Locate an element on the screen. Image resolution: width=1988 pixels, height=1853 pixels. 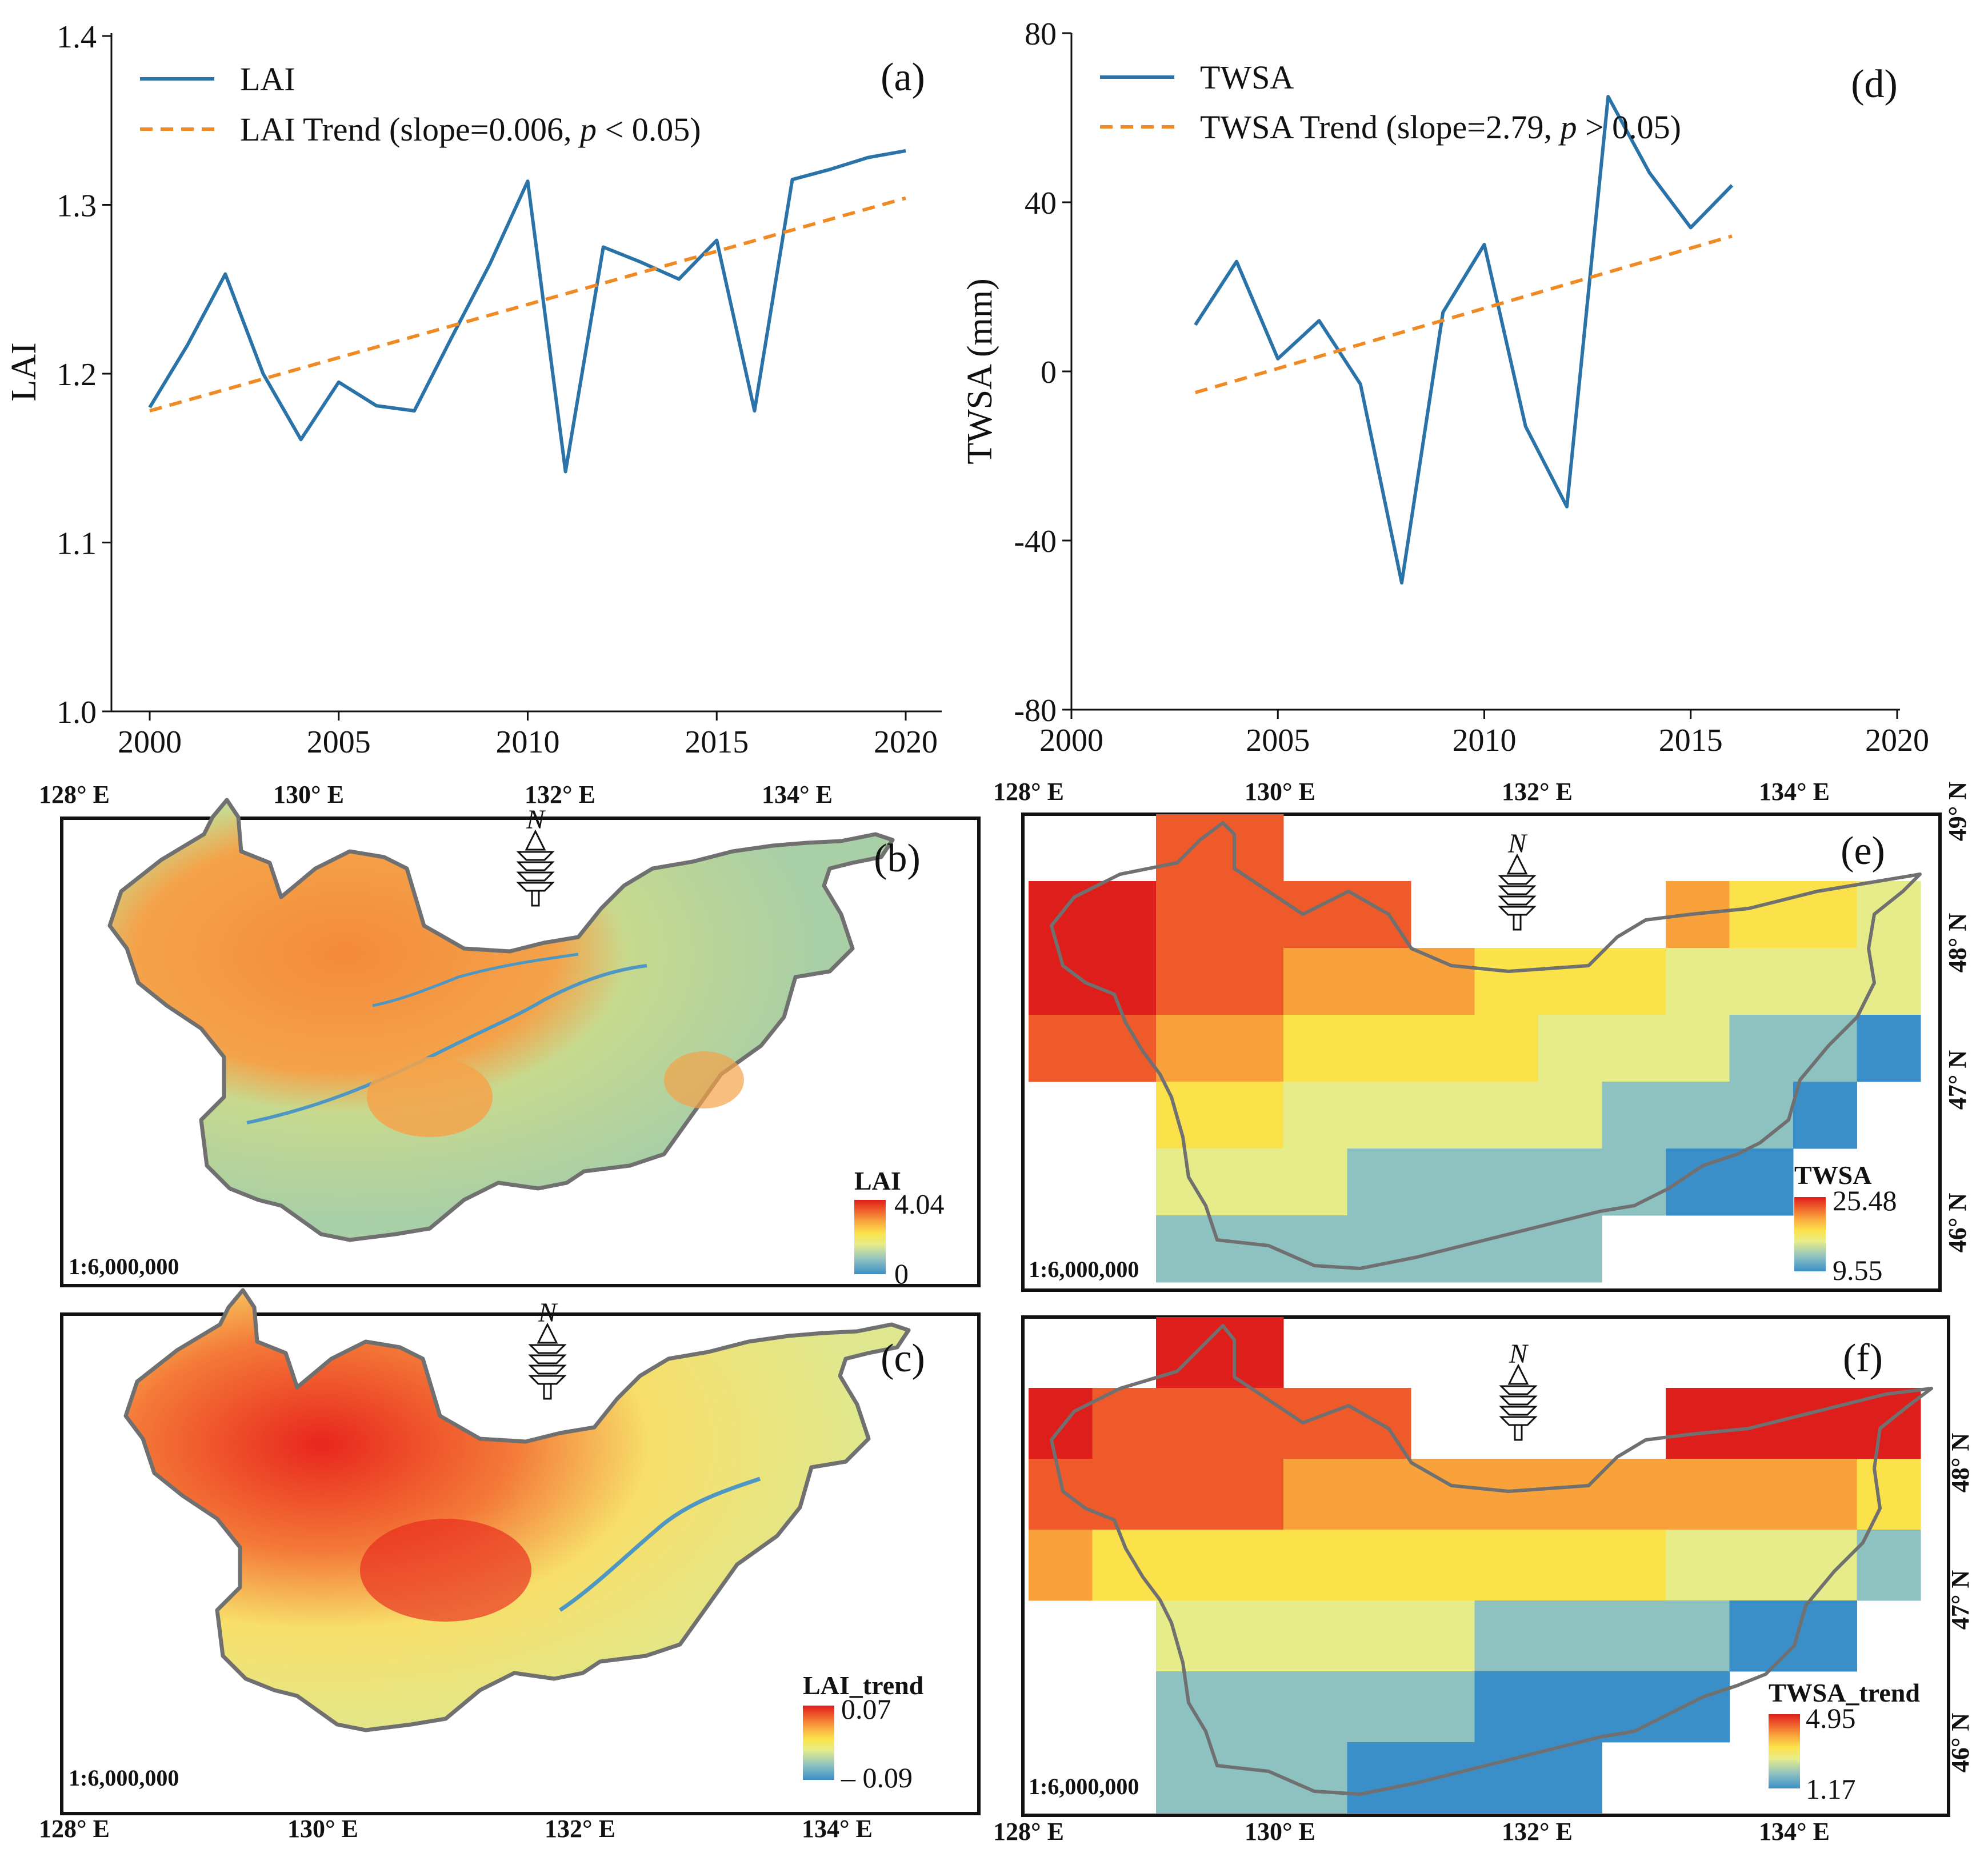
left-bottom-lon-130: 130° E is located at coordinates (322, 1829).